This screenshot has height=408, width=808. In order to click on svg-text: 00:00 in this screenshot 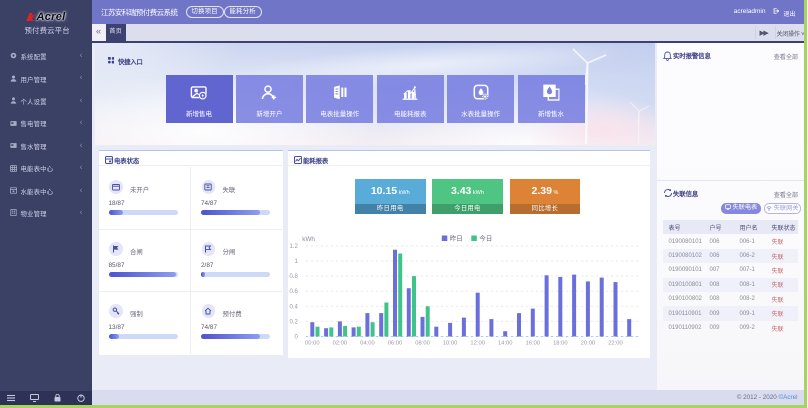, I will do `click(312, 343)`.